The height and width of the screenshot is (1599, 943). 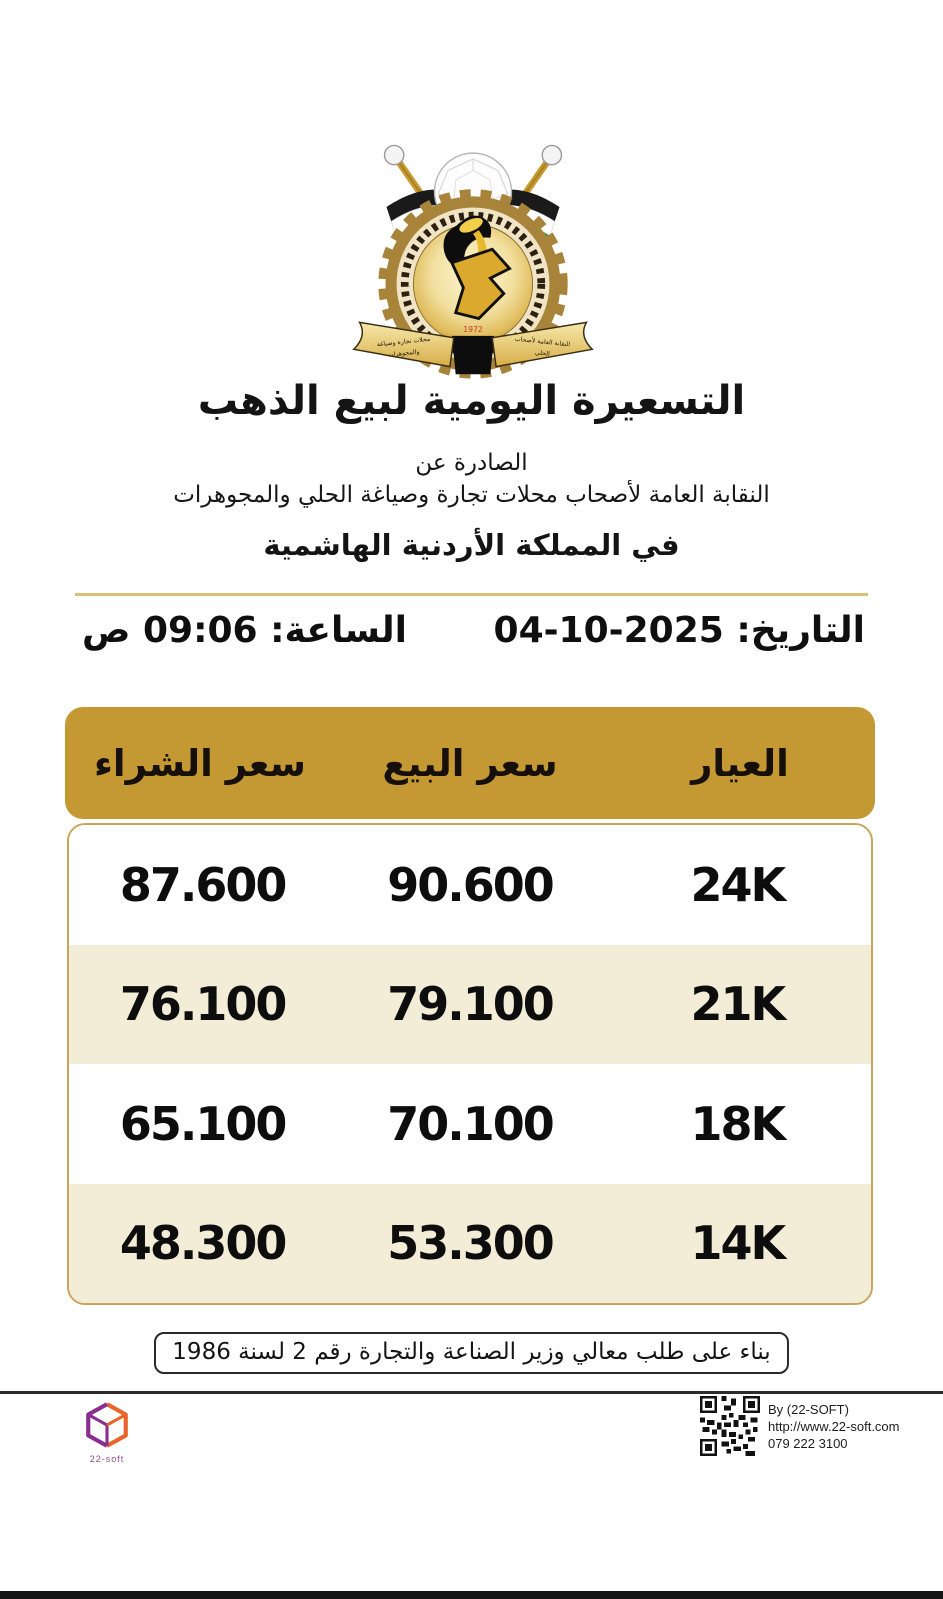 What do you see at coordinates (203, 1243) in the screenshot?
I see `buy-price-cell: 48.300` at bounding box center [203, 1243].